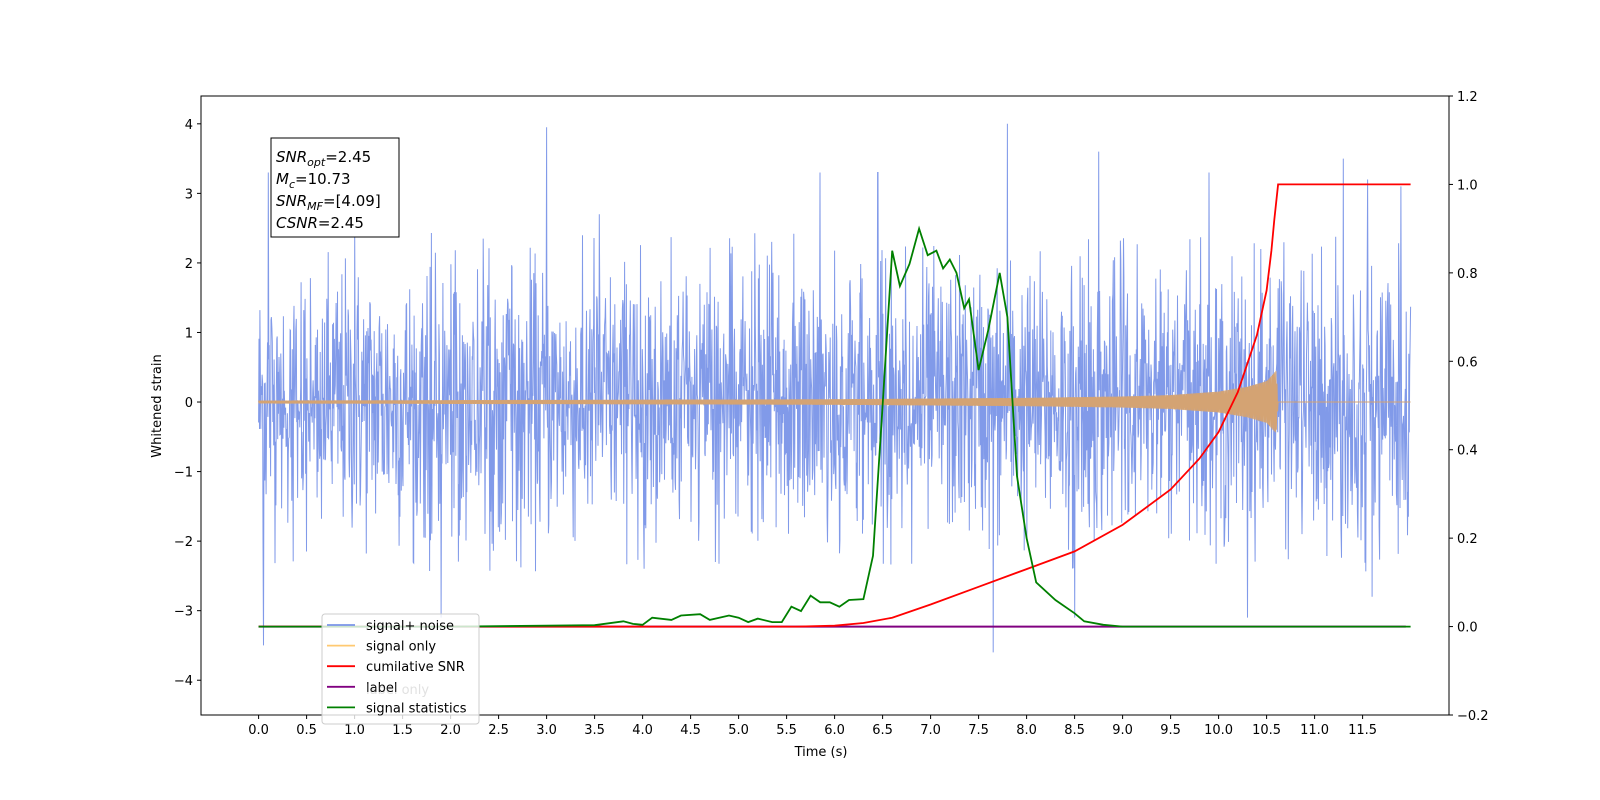 This screenshot has width=1600, height=800. Describe the element at coordinates (1467, 185) in the screenshot. I see `y-right-tick-label: 1.0` at that location.